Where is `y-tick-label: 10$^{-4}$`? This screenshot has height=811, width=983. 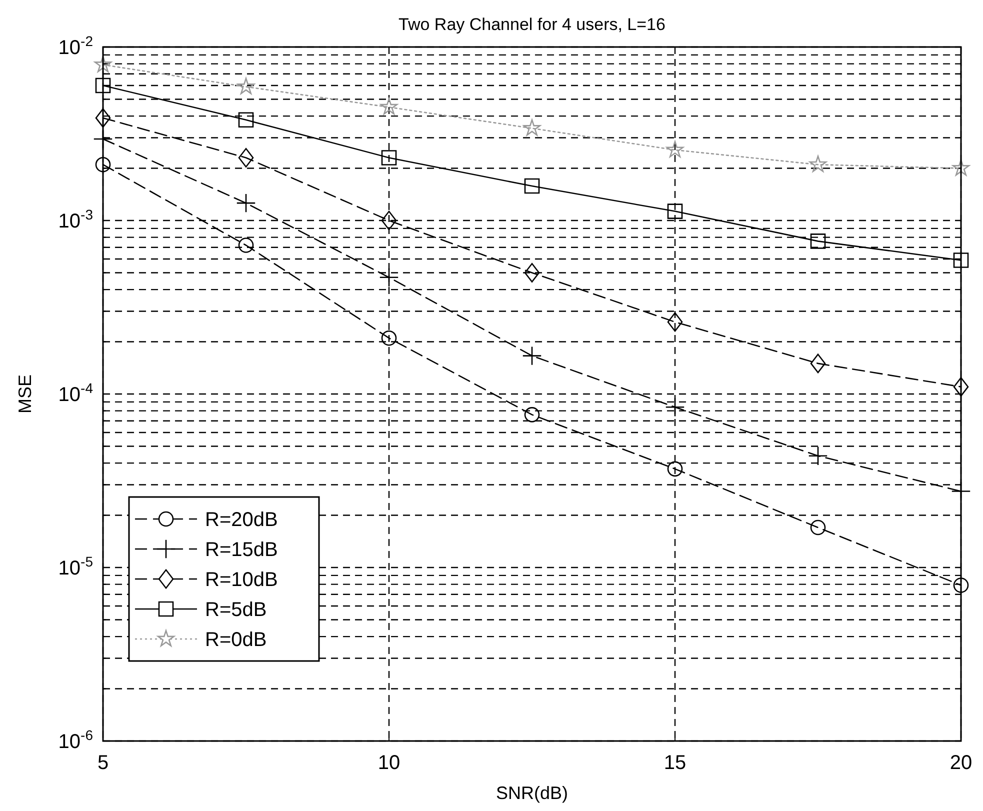
y-tick-label: 10$^{-4}$ is located at coordinates (76, 393).